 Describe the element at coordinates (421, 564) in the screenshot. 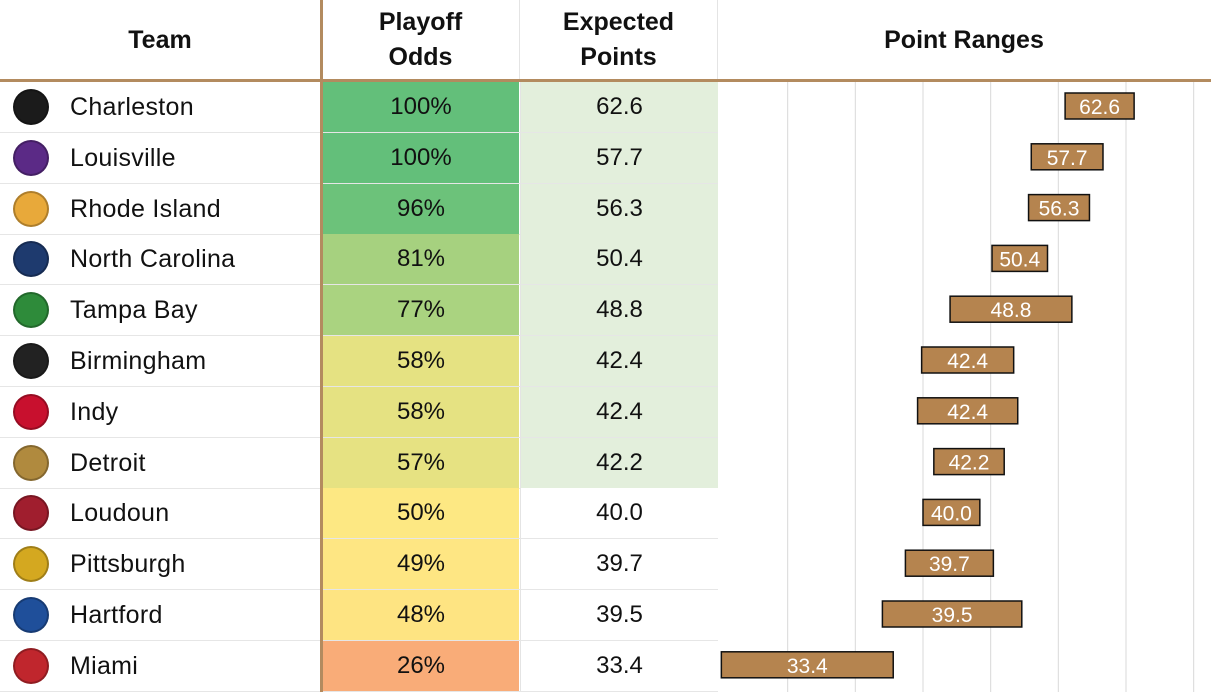

I see `playoff-odds-cell: 49%` at that location.